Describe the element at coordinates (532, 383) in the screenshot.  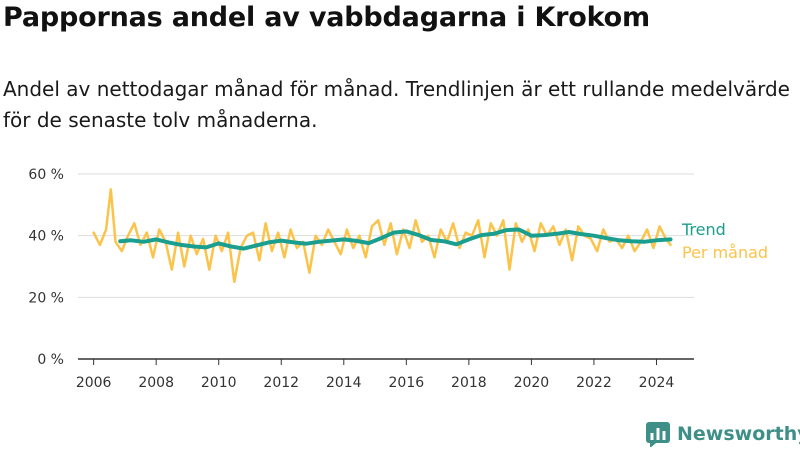
I see `x-tick-label: 2020` at that location.